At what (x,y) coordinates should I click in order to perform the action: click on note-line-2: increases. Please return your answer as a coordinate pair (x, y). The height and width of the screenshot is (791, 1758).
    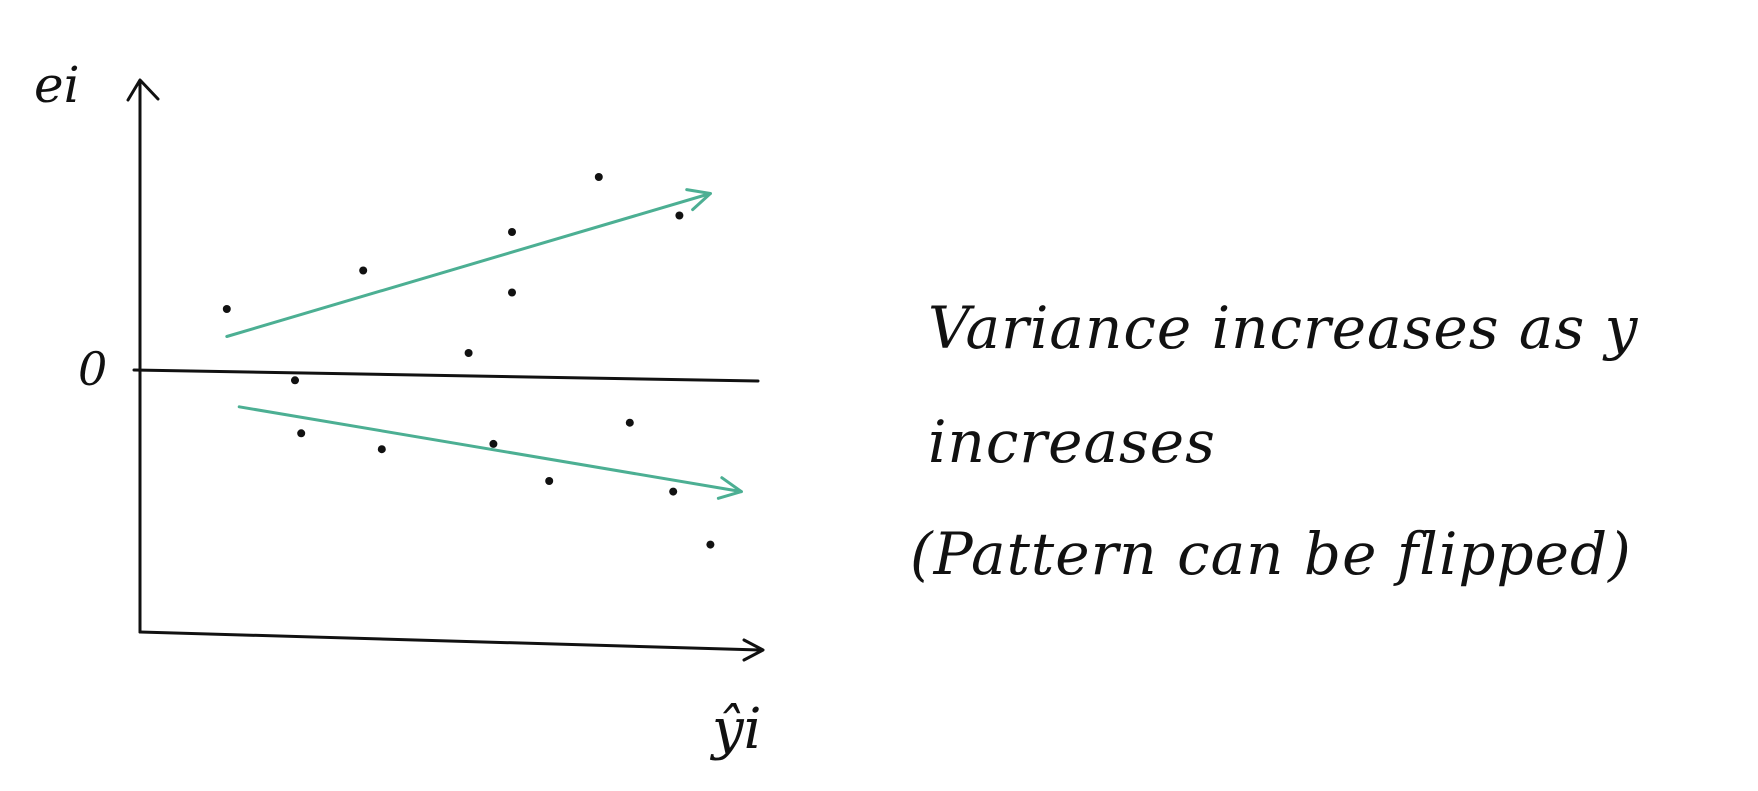
    Looking at the image, I should click on (1072, 442).